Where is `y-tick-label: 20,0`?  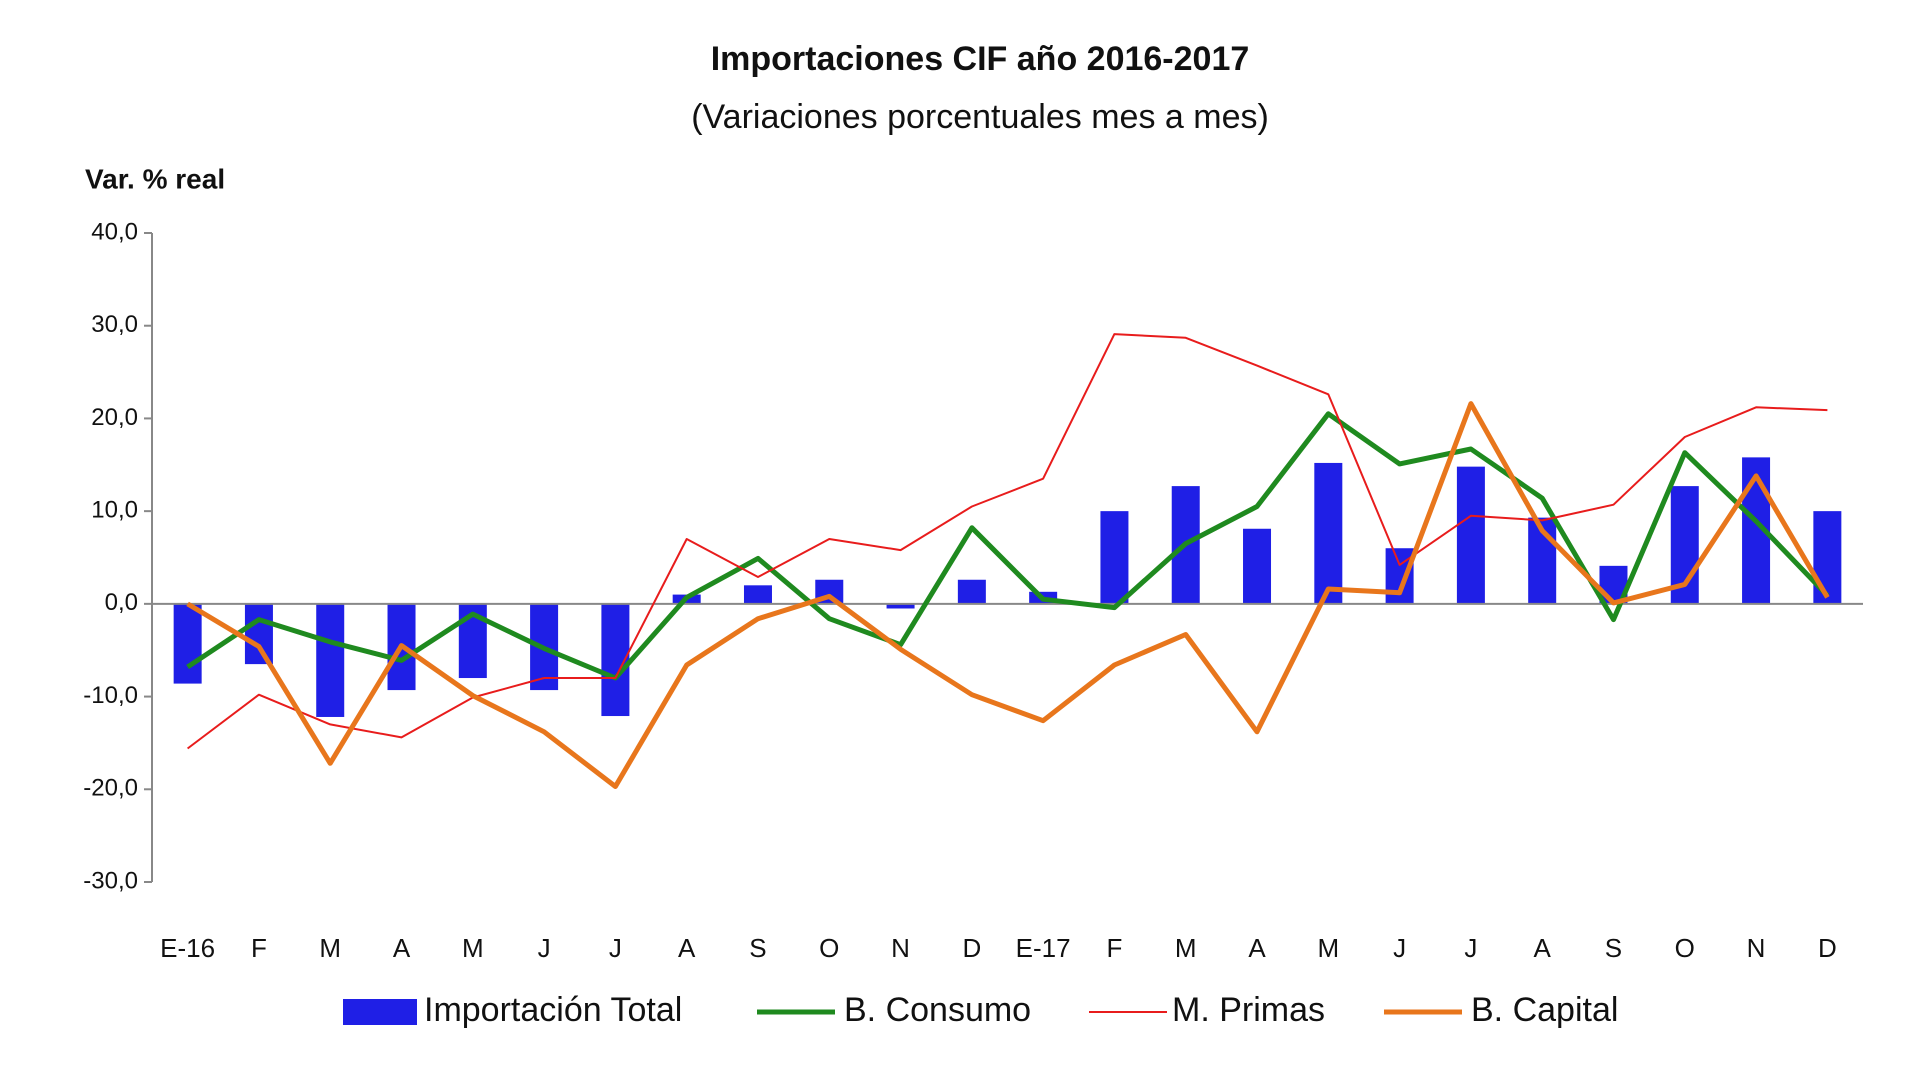 y-tick-label: 20,0 is located at coordinates (114, 417).